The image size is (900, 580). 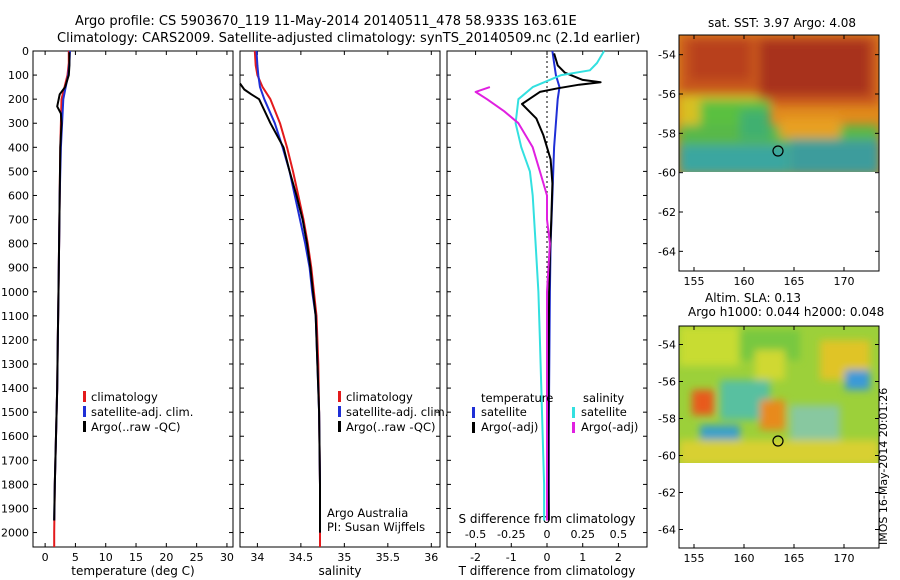 I want to click on x-tick-label: 35, so click(x=344, y=557).